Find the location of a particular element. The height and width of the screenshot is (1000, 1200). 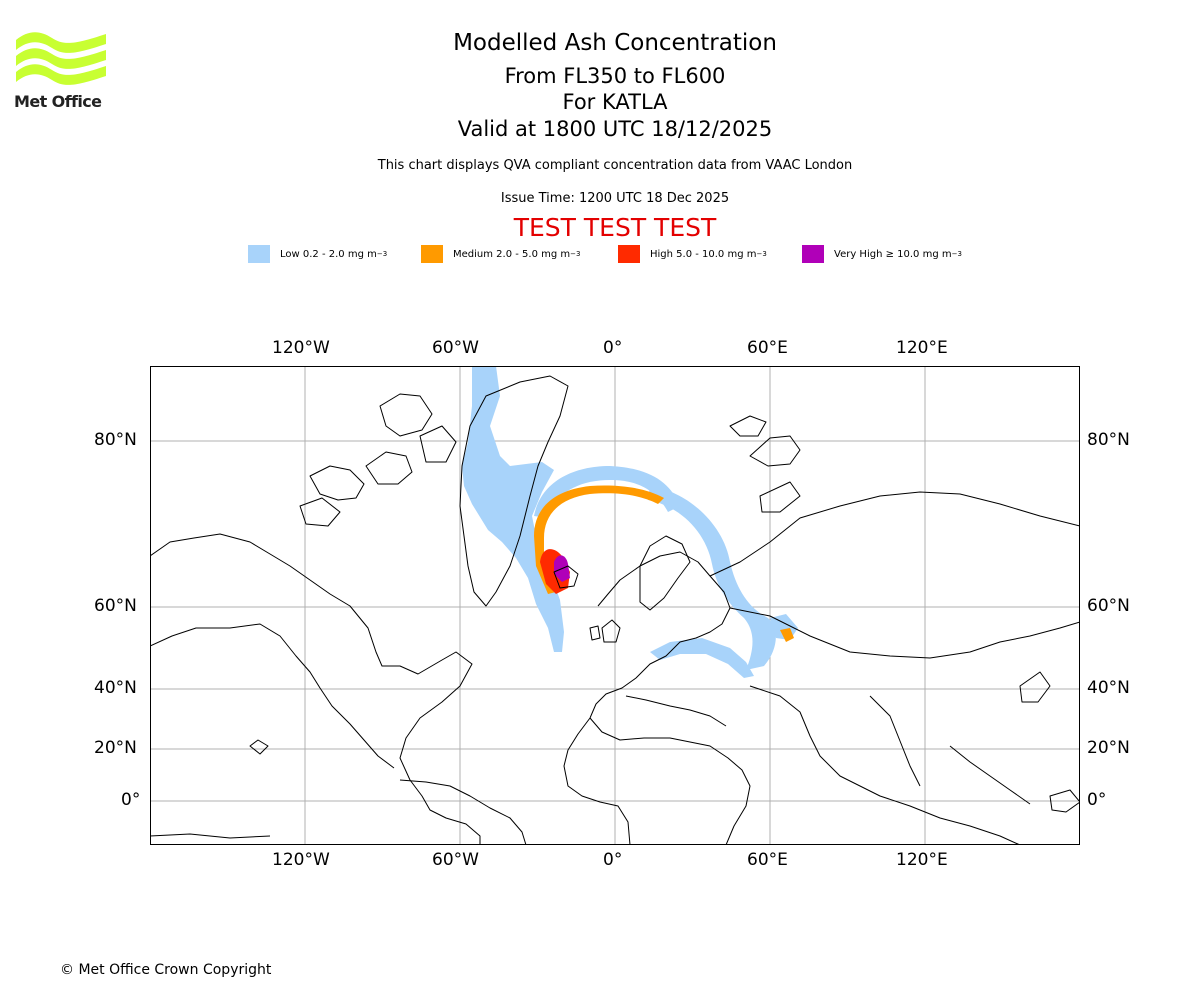

lon-label-top-60e: 60°E is located at coordinates (767, 348).